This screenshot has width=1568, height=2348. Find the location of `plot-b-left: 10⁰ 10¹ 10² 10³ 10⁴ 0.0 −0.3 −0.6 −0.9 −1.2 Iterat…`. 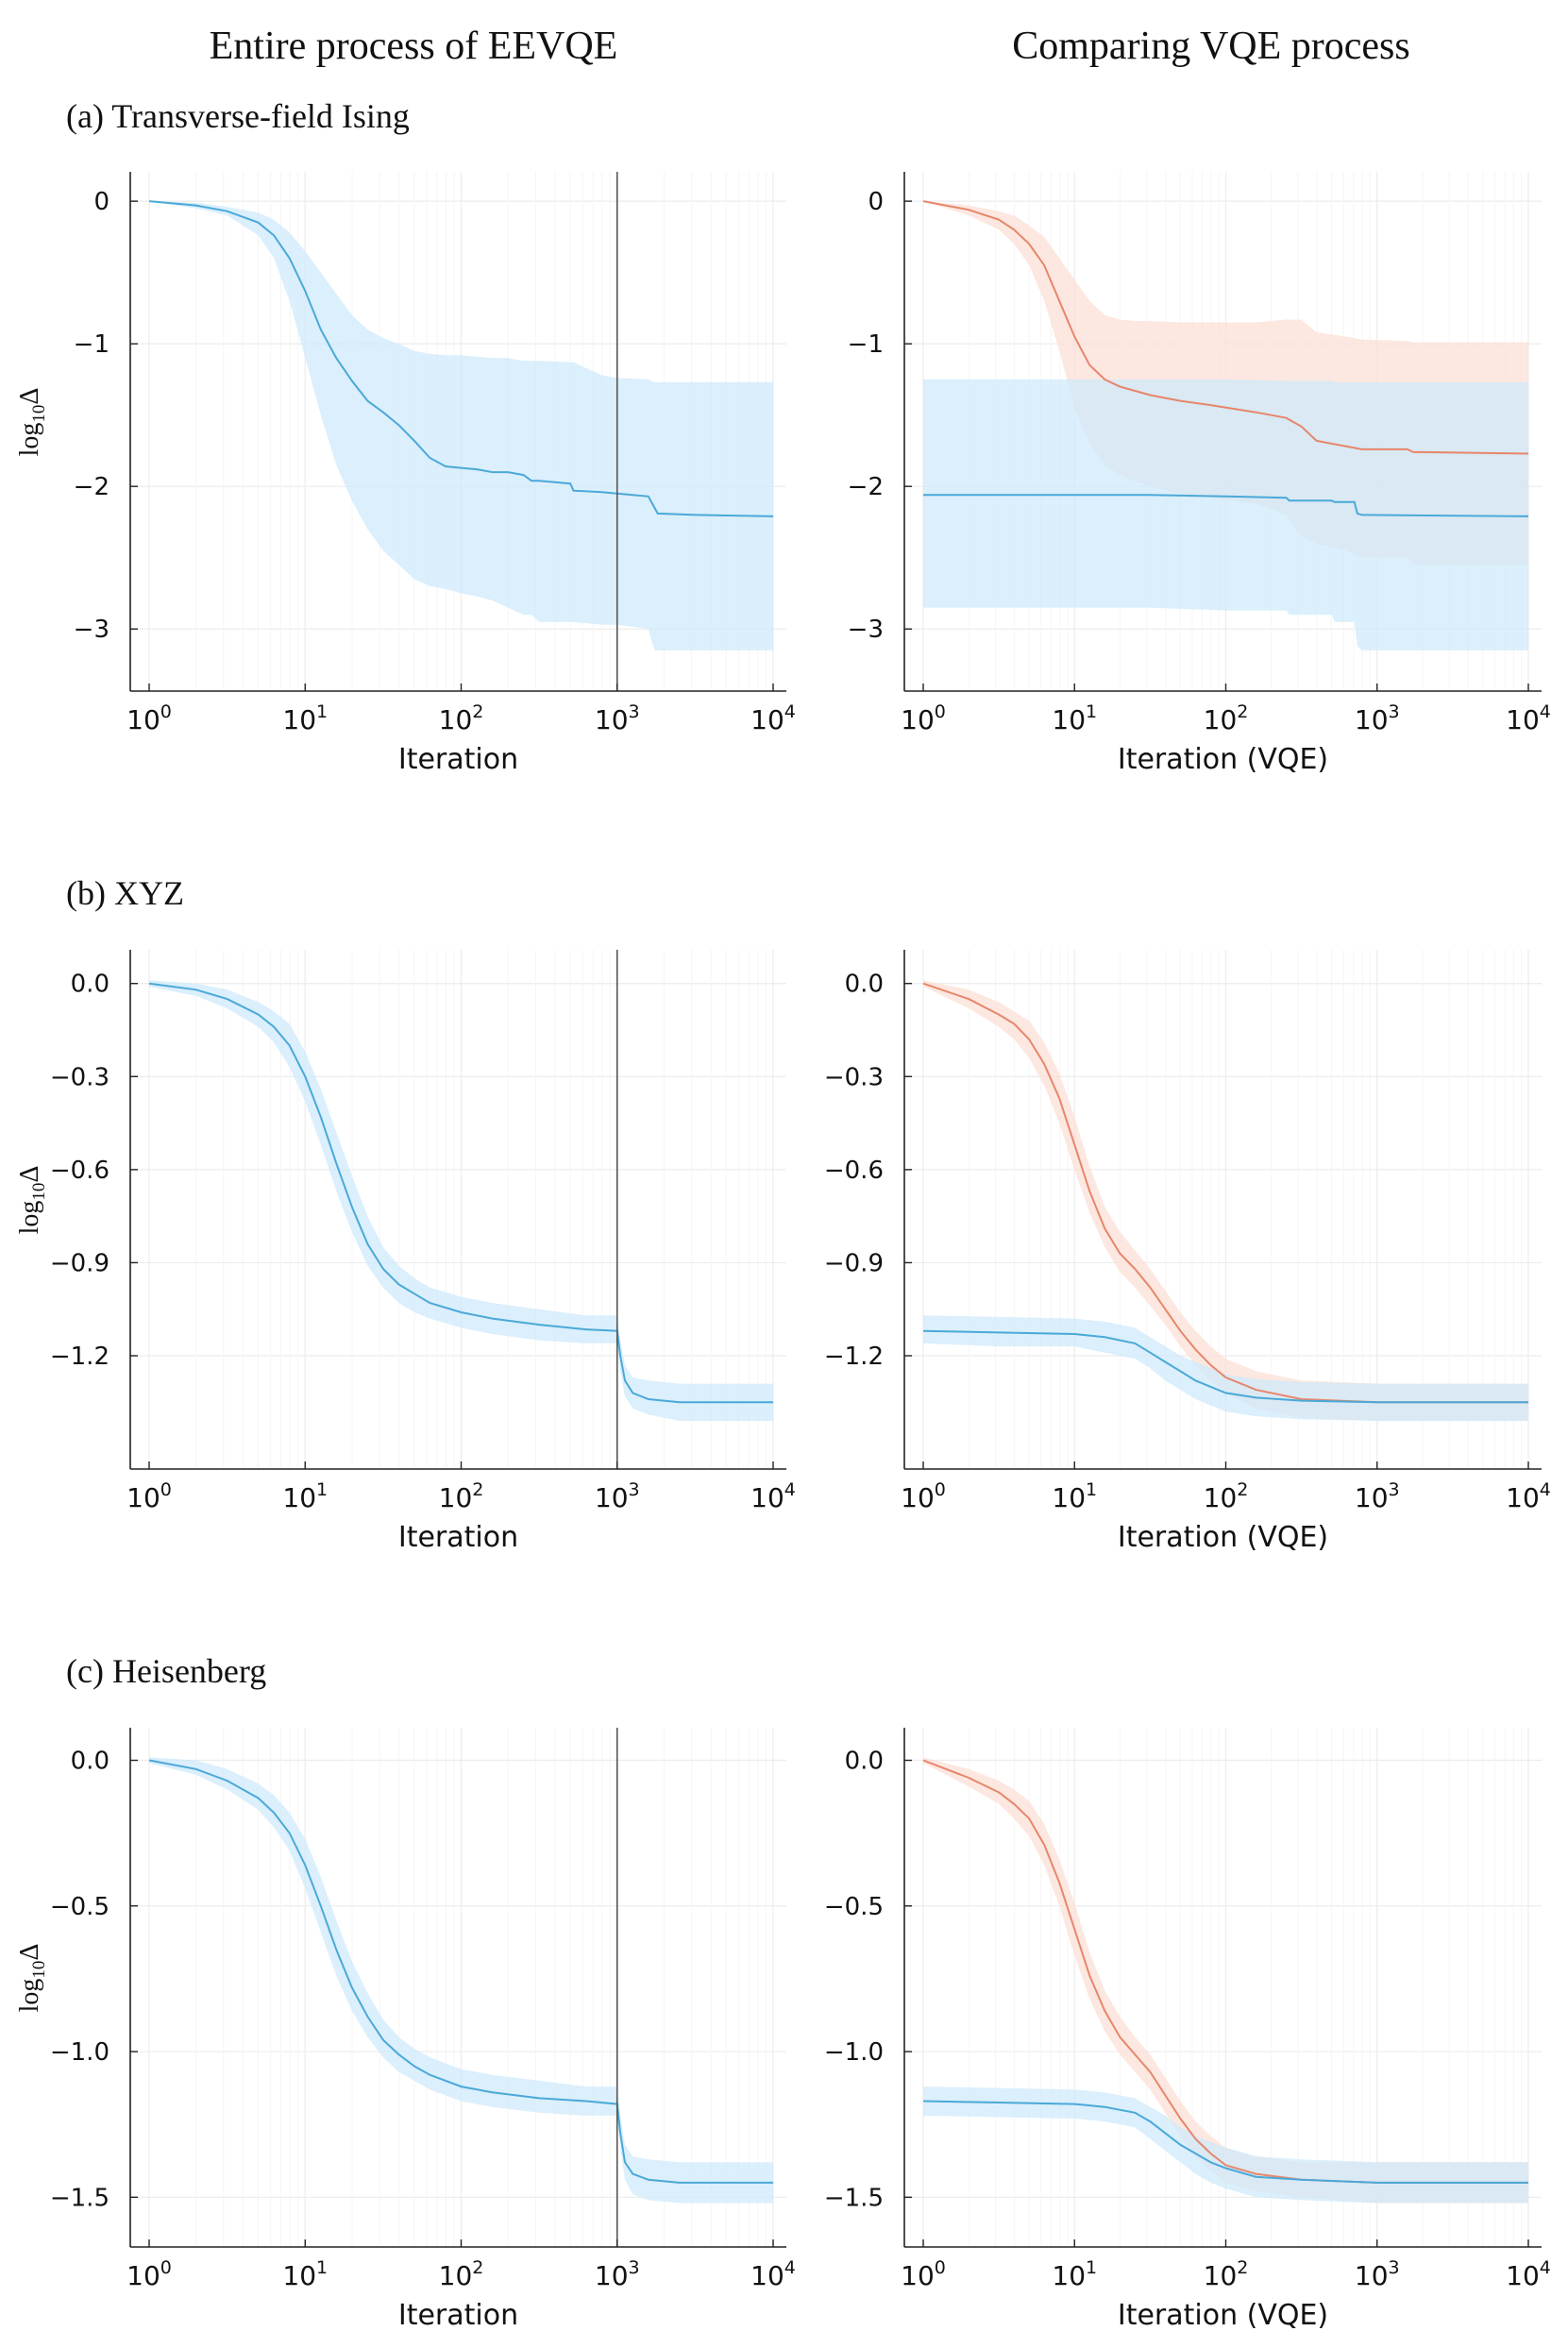

plot-b-left: 10⁰ 10¹ 10² 10³ 10⁴ 0.0 −0.3 −0.6 −0.9 −1.2 Iterat… is located at coordinates (406, 1252).